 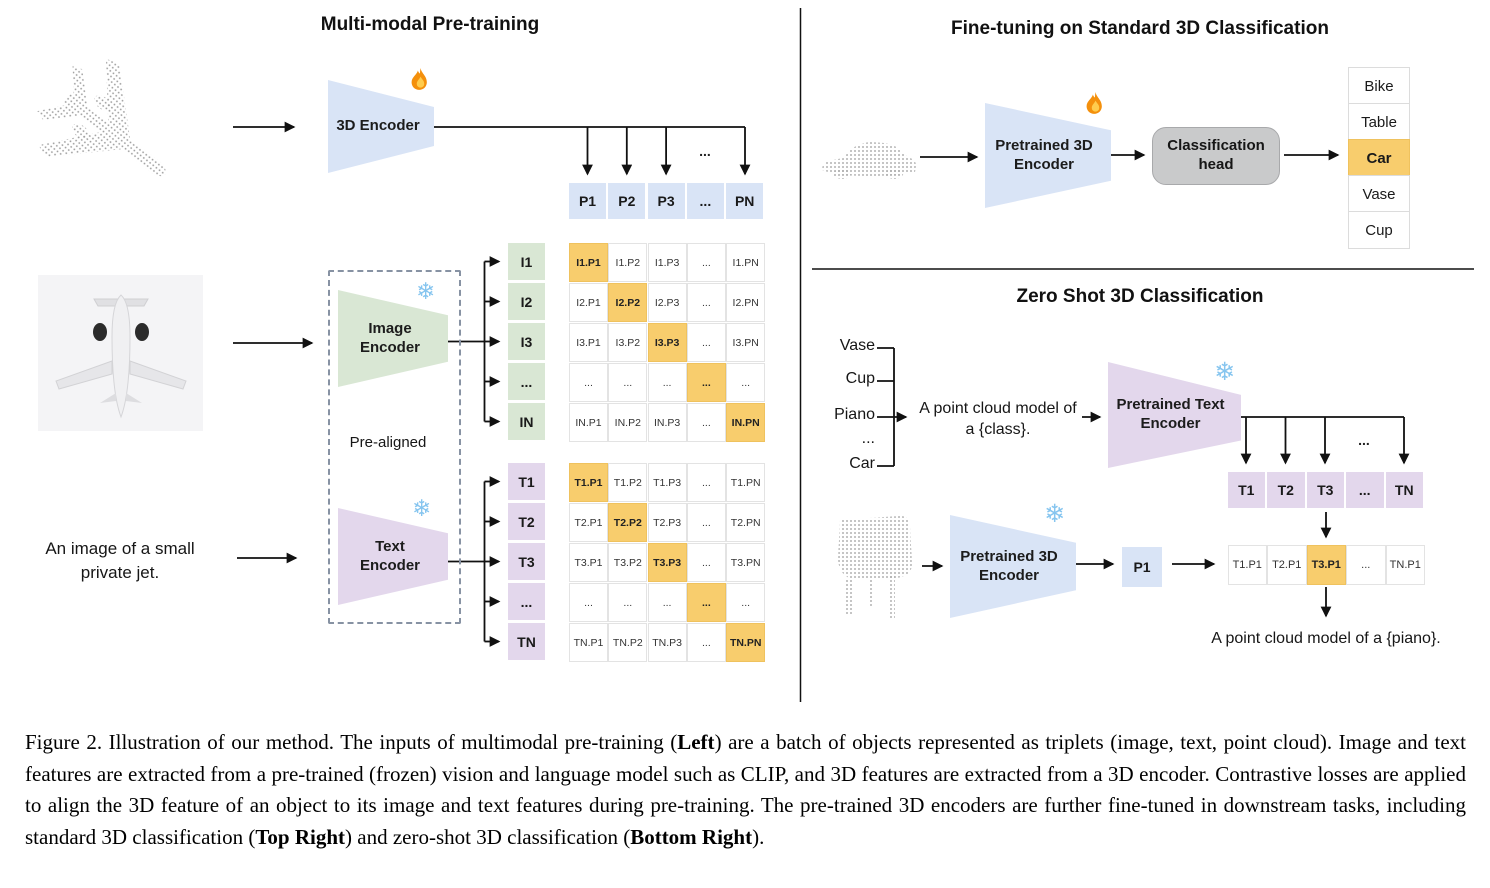 I want to click on prompt-line2: a {class}., so click(x=998, y=429).